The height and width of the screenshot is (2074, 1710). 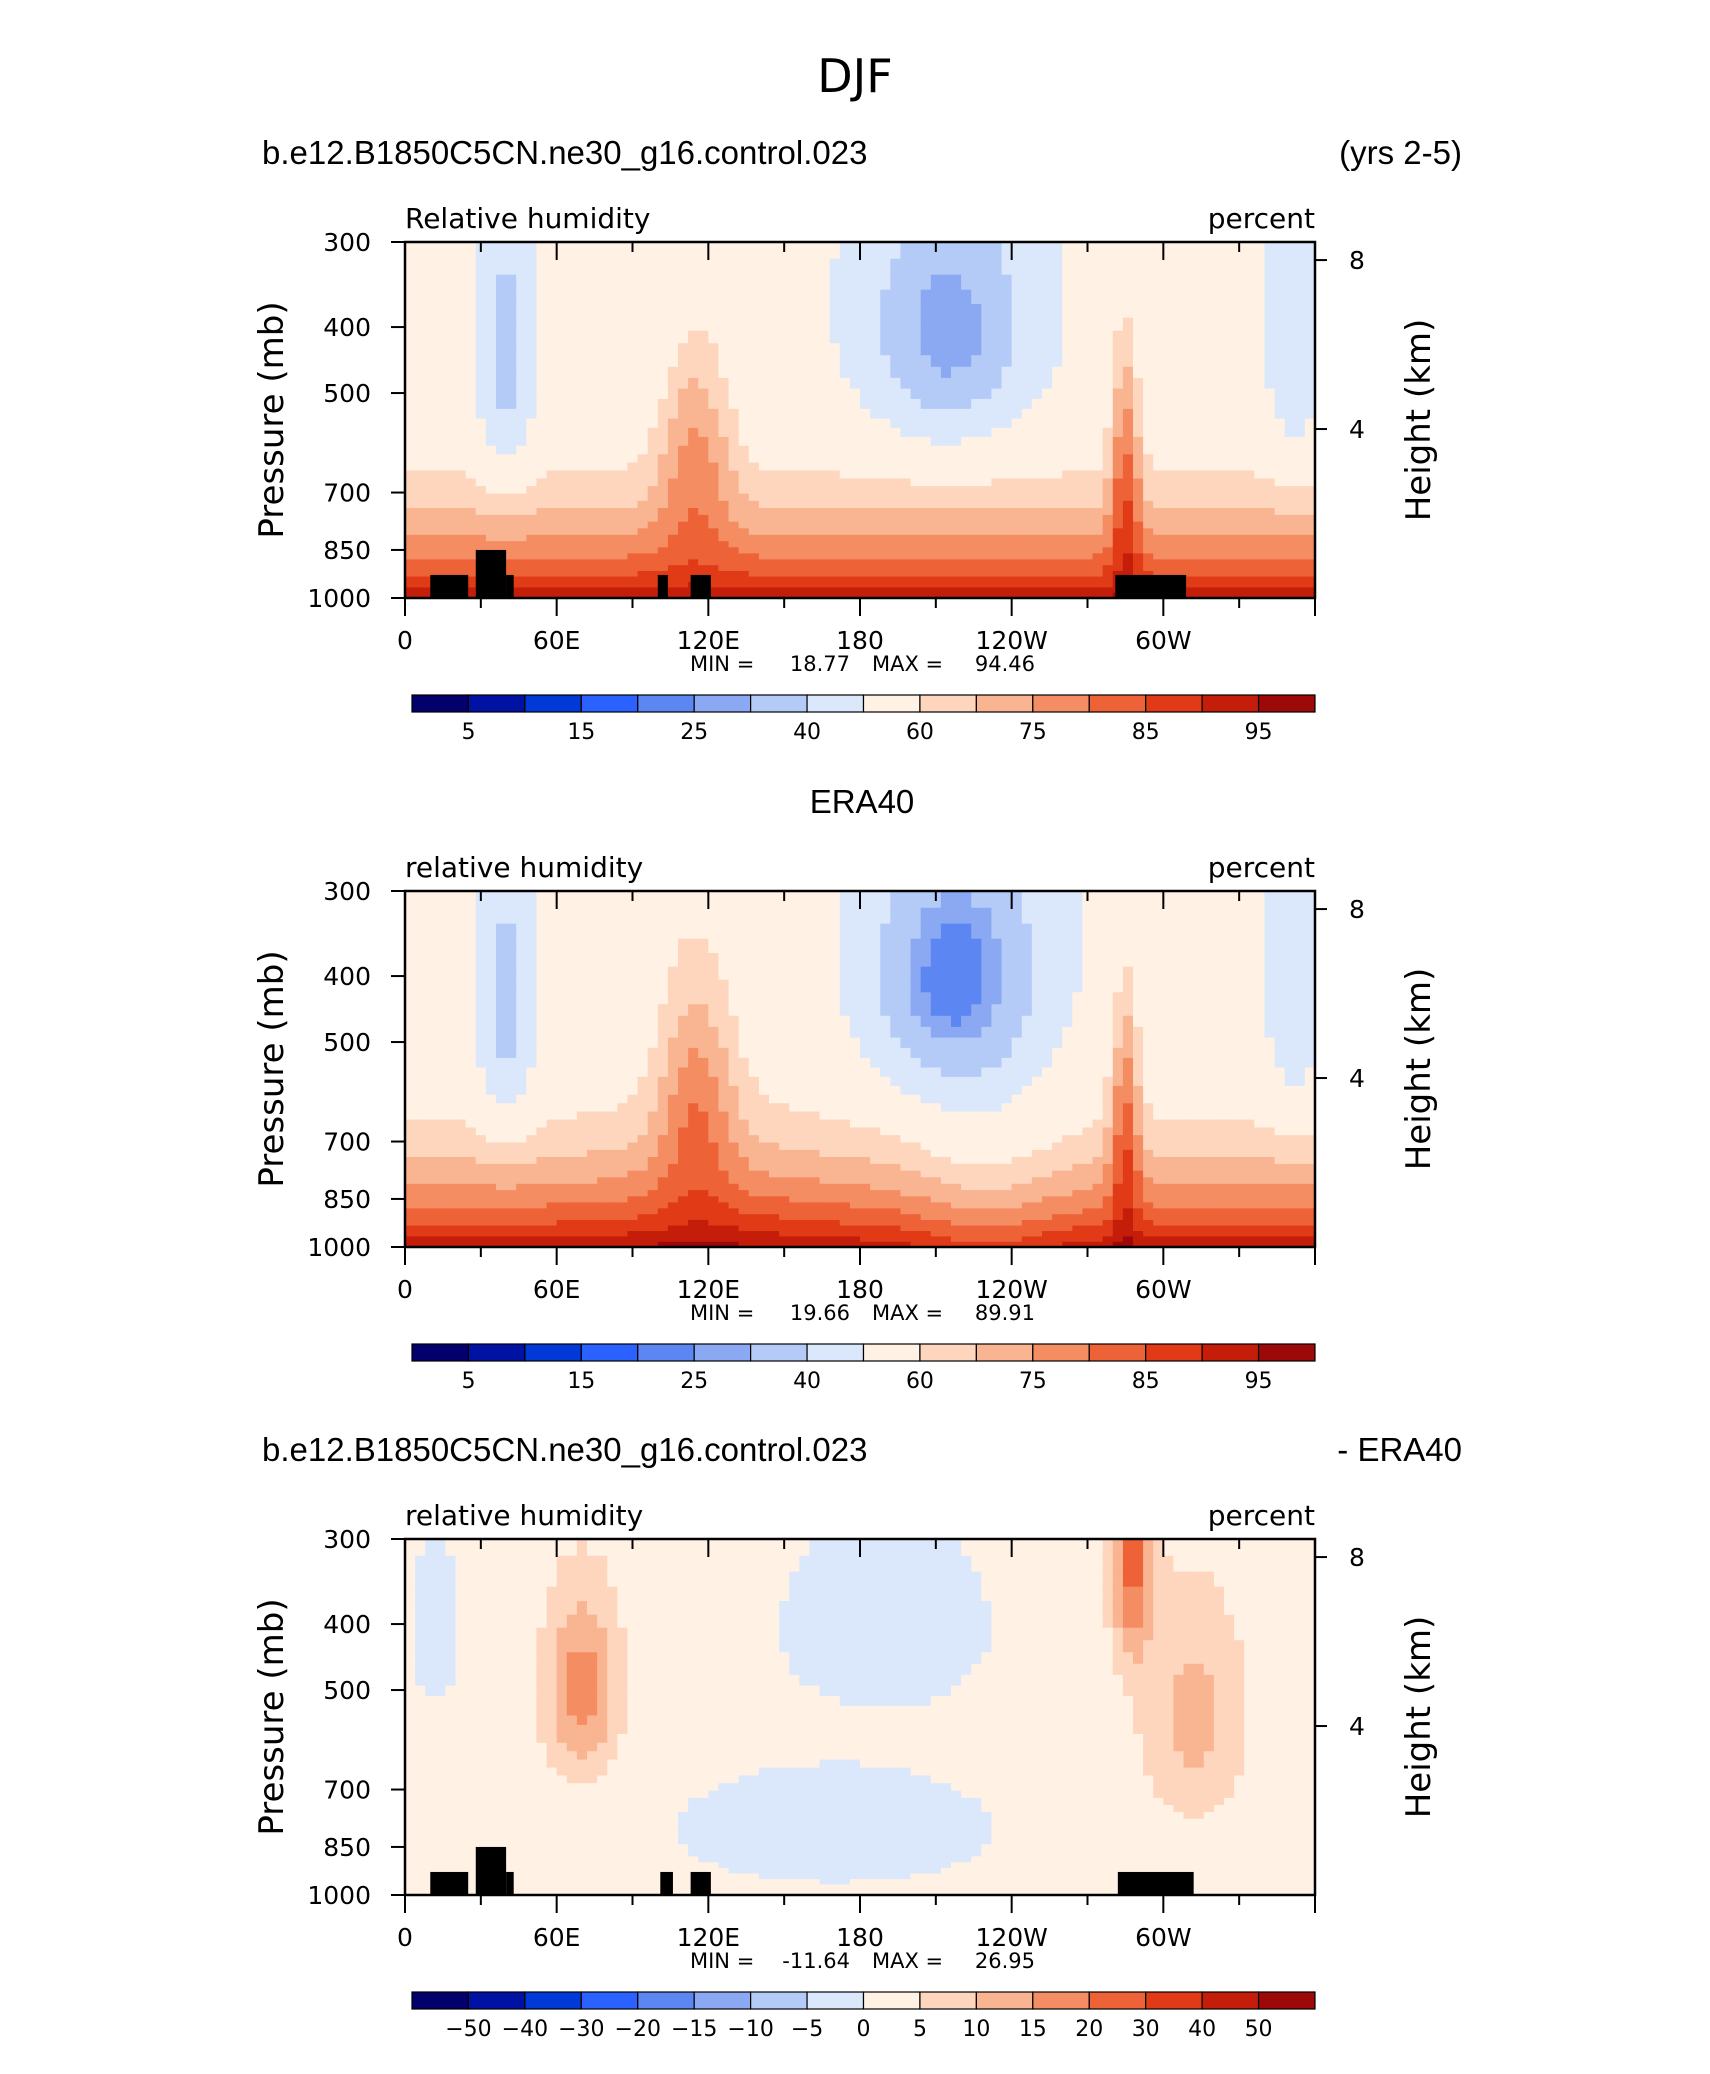 What do you see at coordinates (722, 703) in the screenshot?
I see `colorbar-swatch` at bounding box center [722, 703].